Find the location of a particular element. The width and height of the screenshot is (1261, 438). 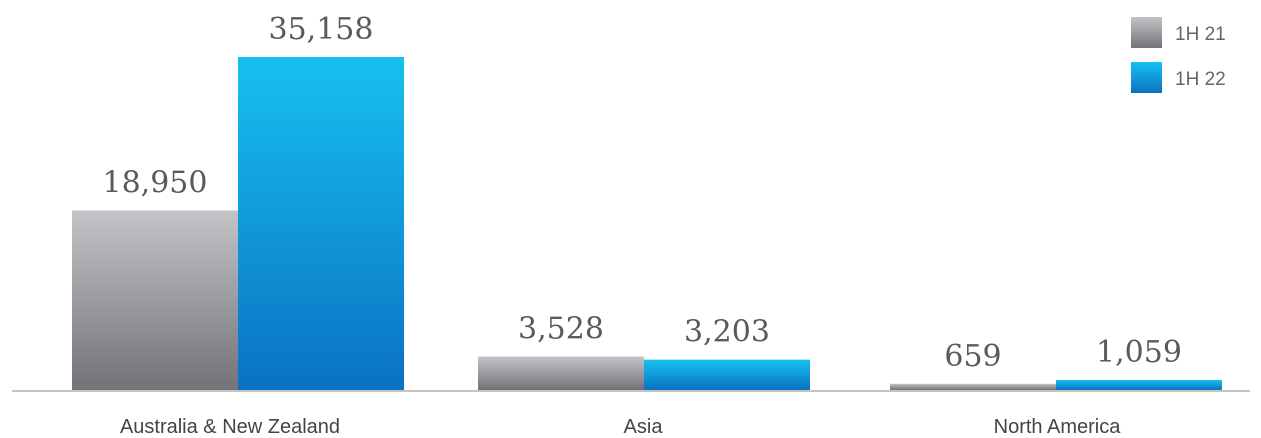

category-label: Australia & New Zealand is located at coordinates (230, 427).